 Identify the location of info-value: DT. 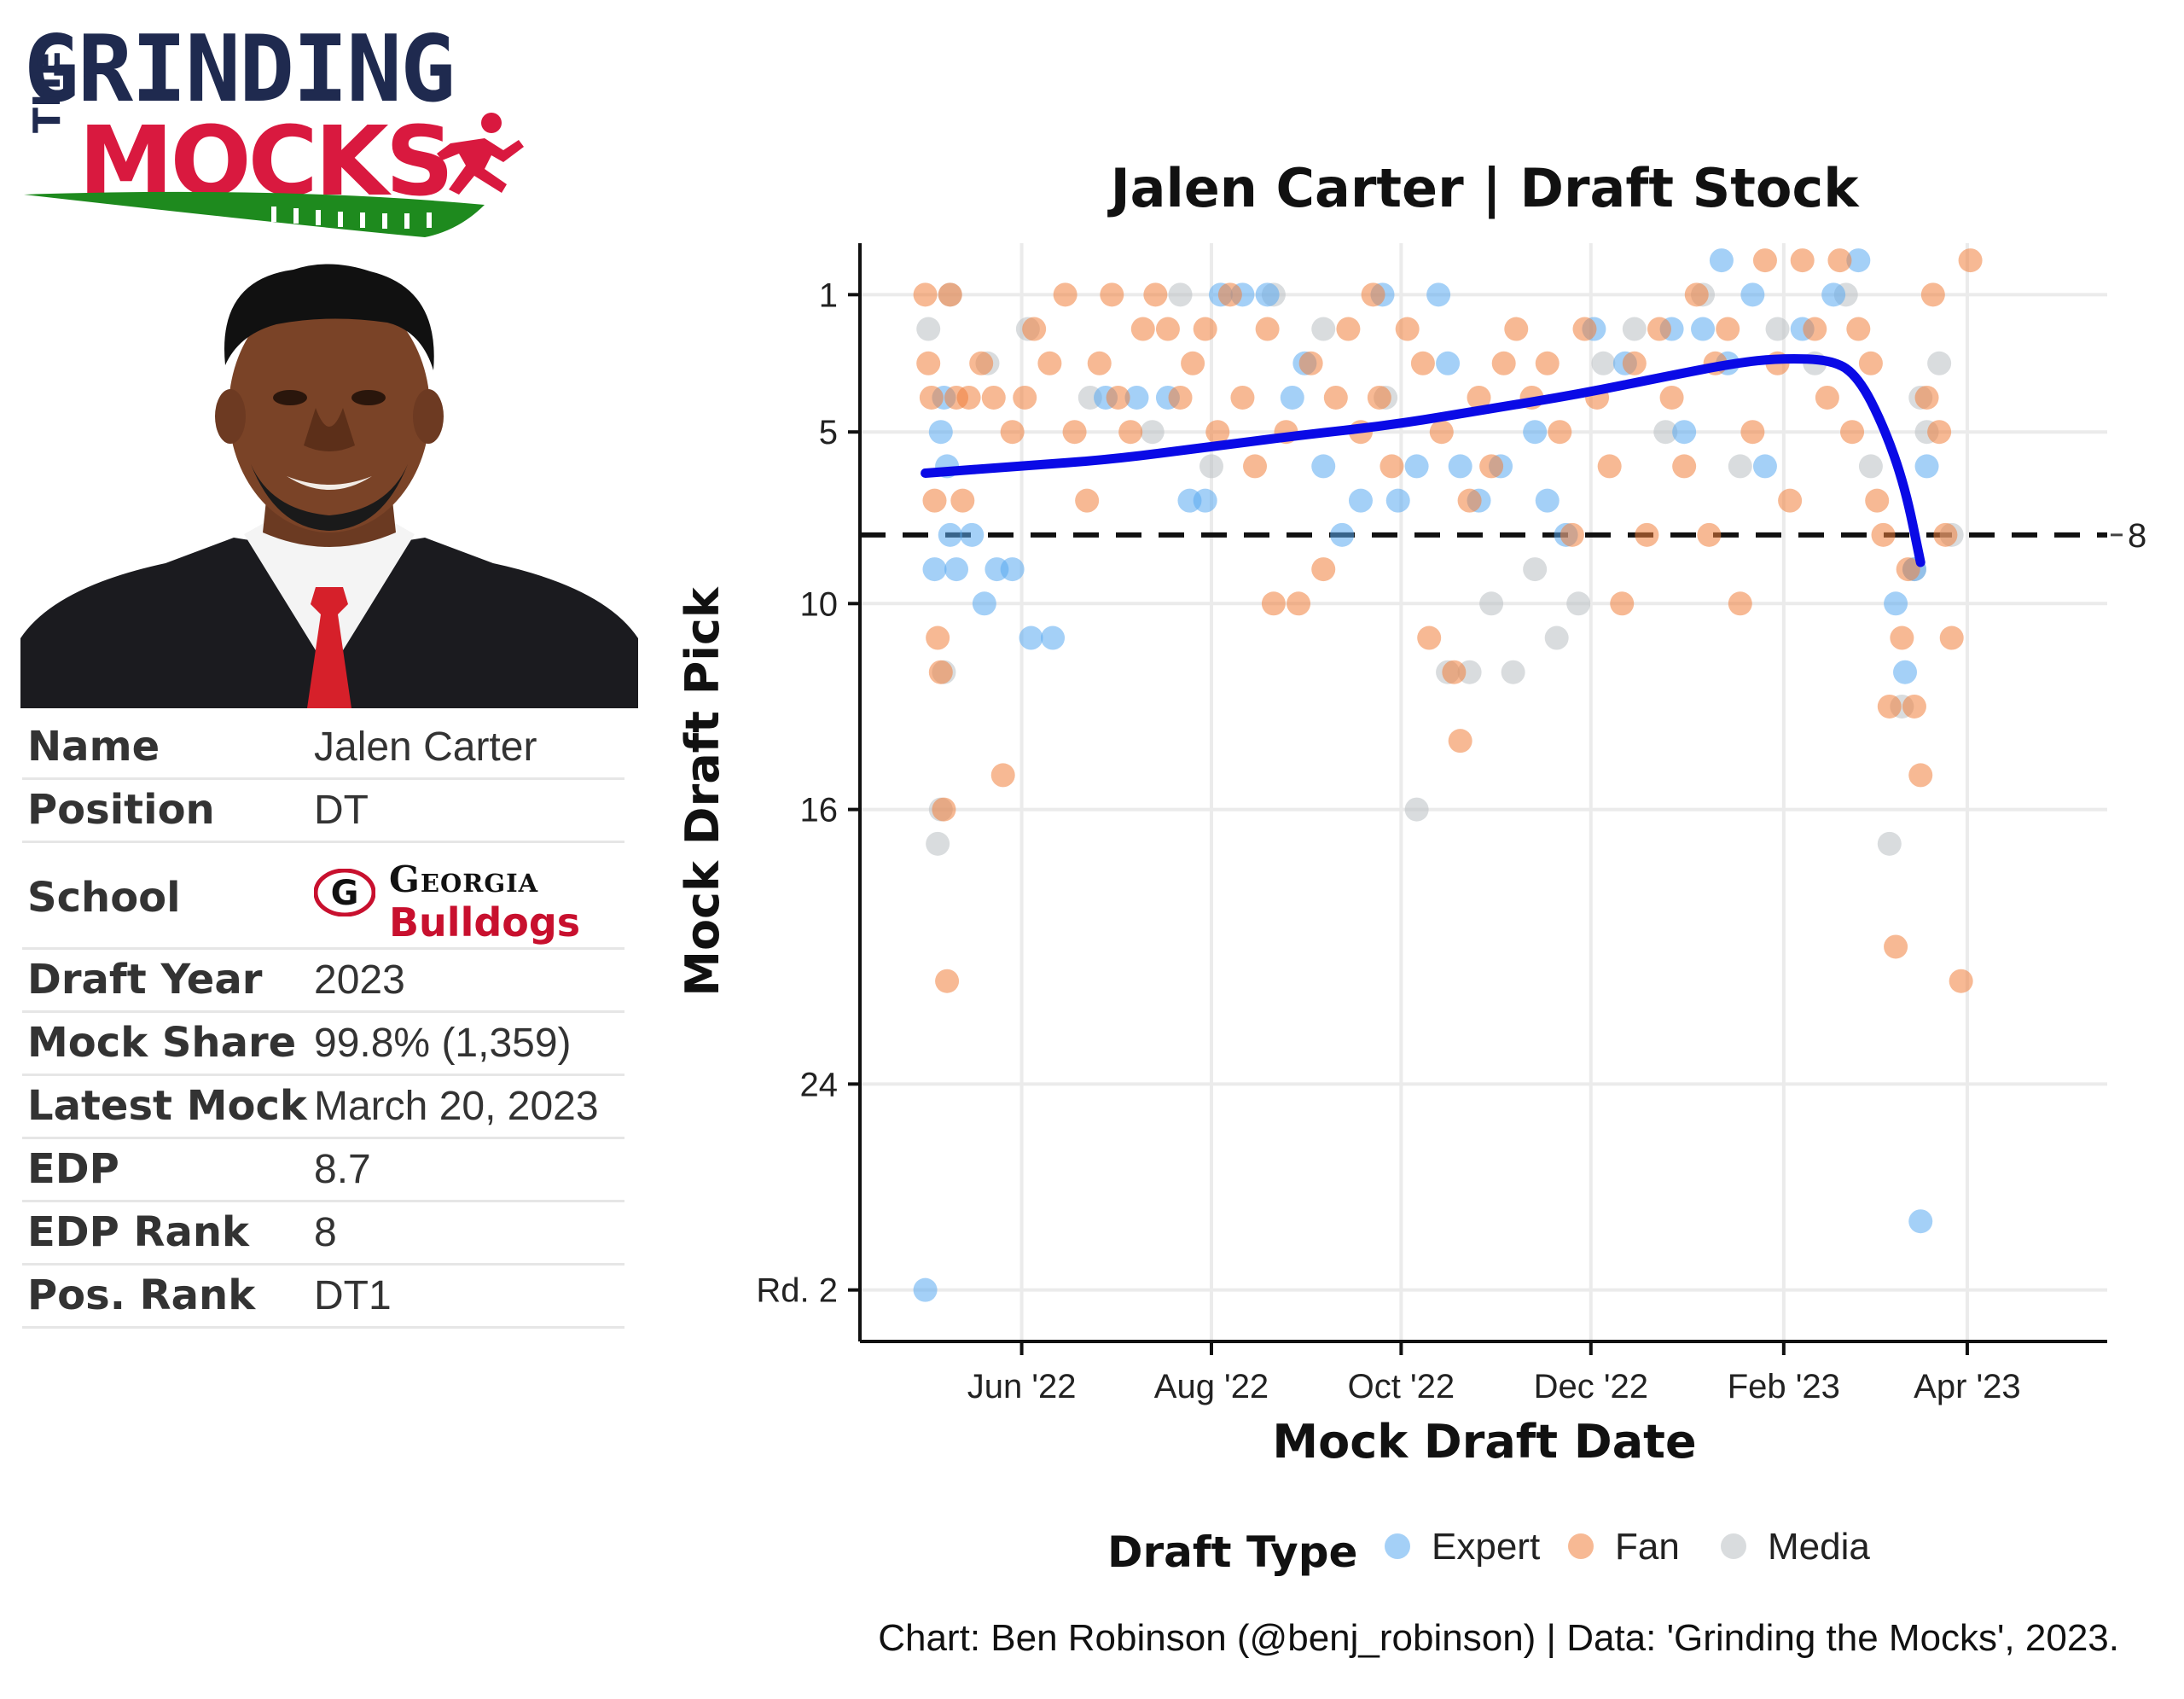
(341, 810).